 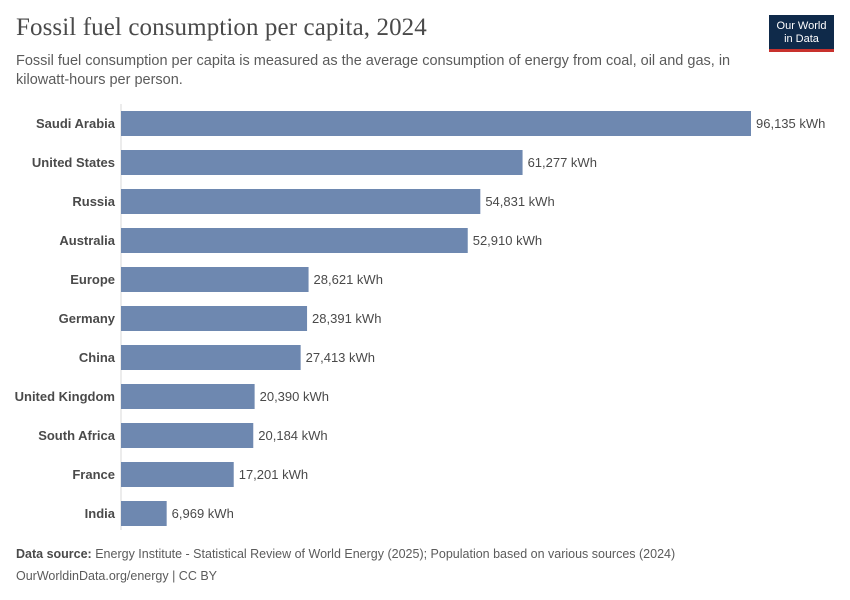 I want to click on value-label: 20,184 kWh, so click(x=292, y=435).